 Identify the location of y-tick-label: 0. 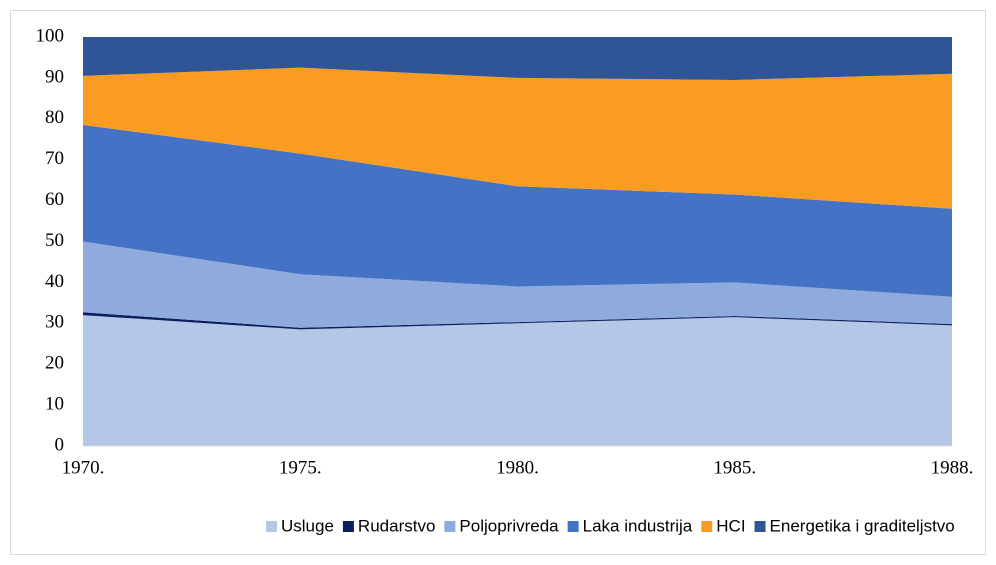
(60, 444).